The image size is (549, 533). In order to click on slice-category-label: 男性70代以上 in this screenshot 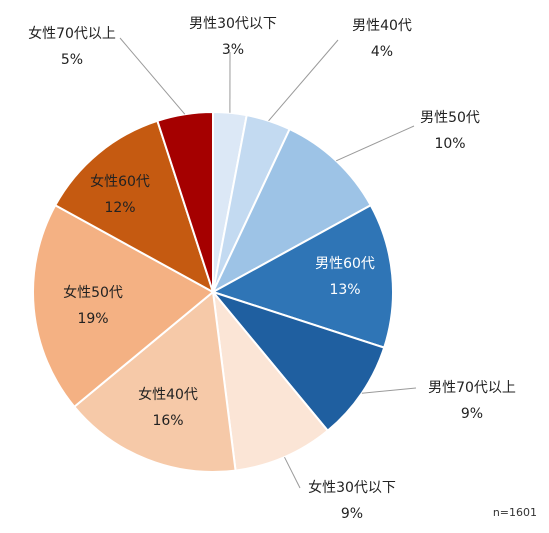, I will do `click(472, 388)`.